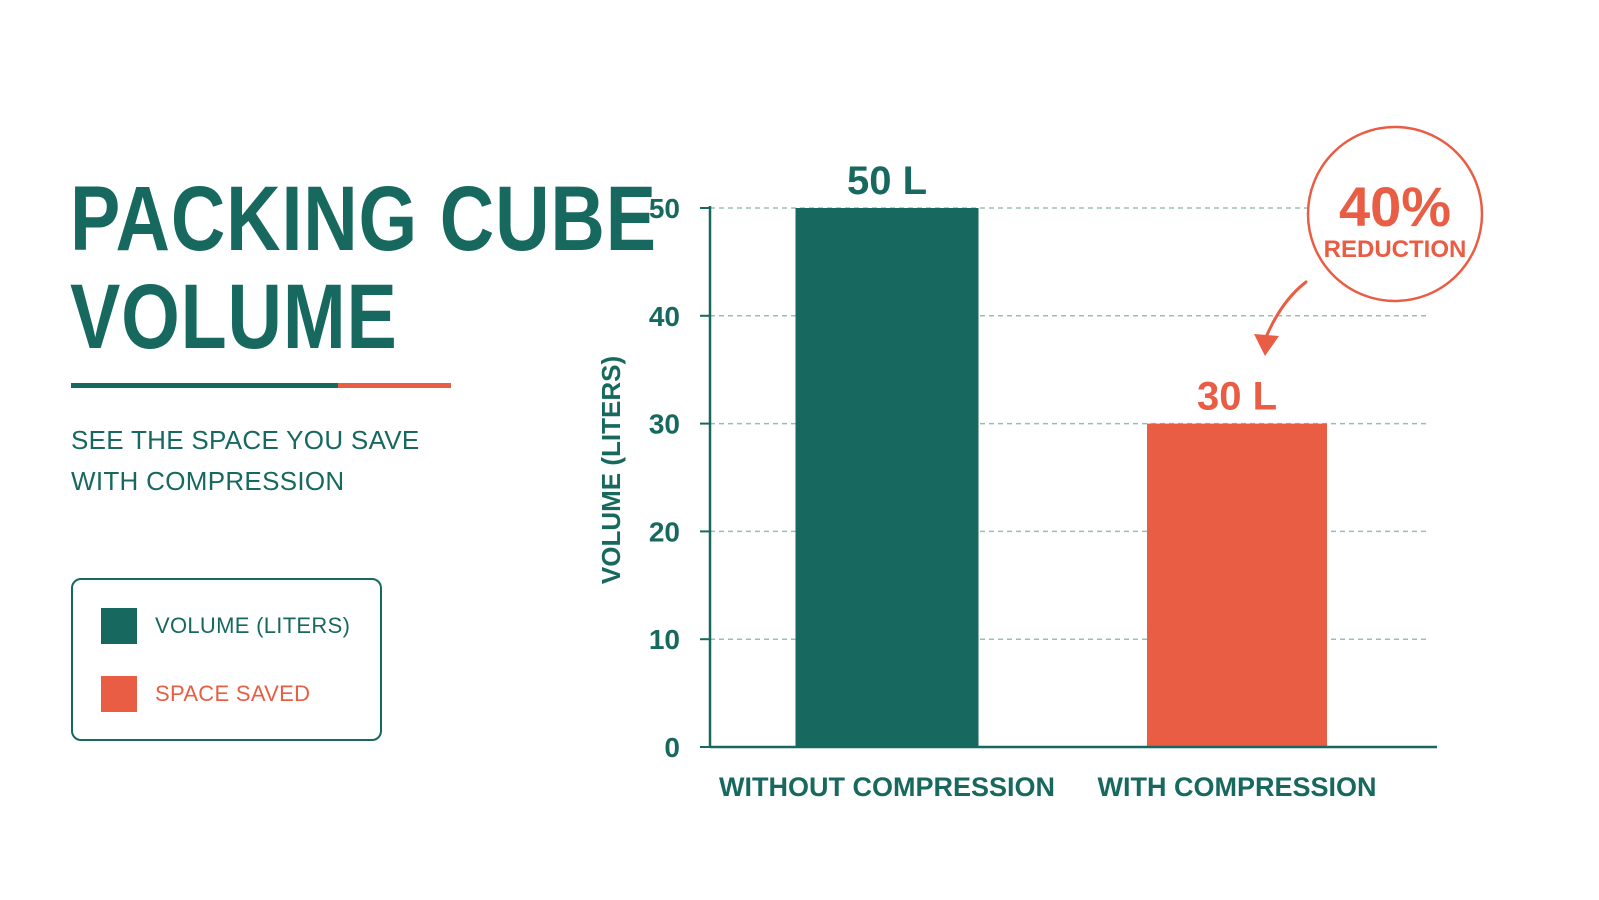 The width and height of the screenshot is (1599, 900). I want to click on y-tick-label-40: 40, so click(664, 316).